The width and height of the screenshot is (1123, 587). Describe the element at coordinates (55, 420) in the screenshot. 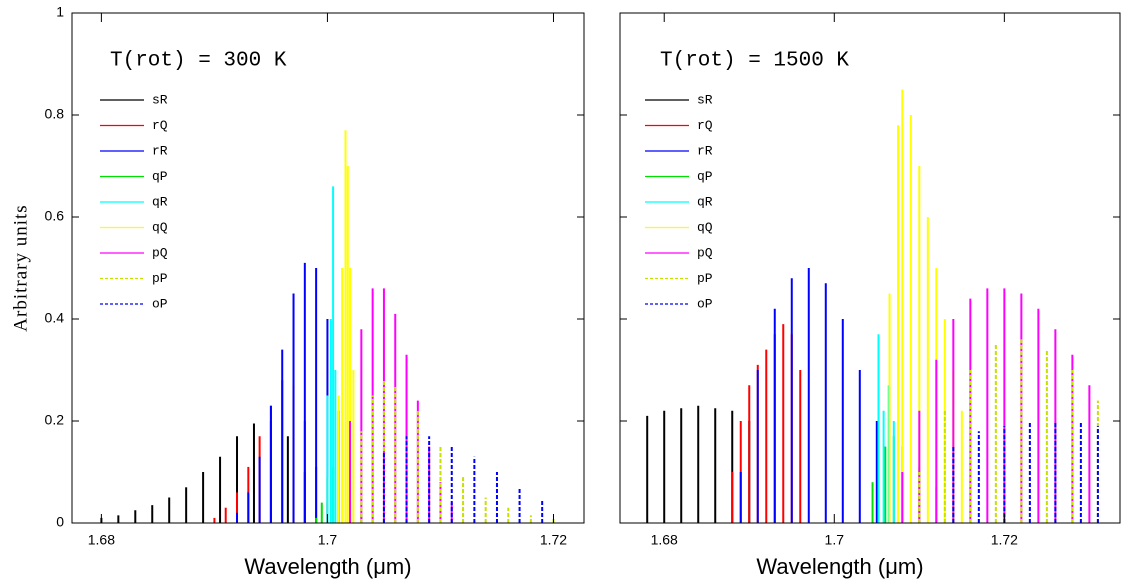

I see `y-tick-label: 0.2` at that location.